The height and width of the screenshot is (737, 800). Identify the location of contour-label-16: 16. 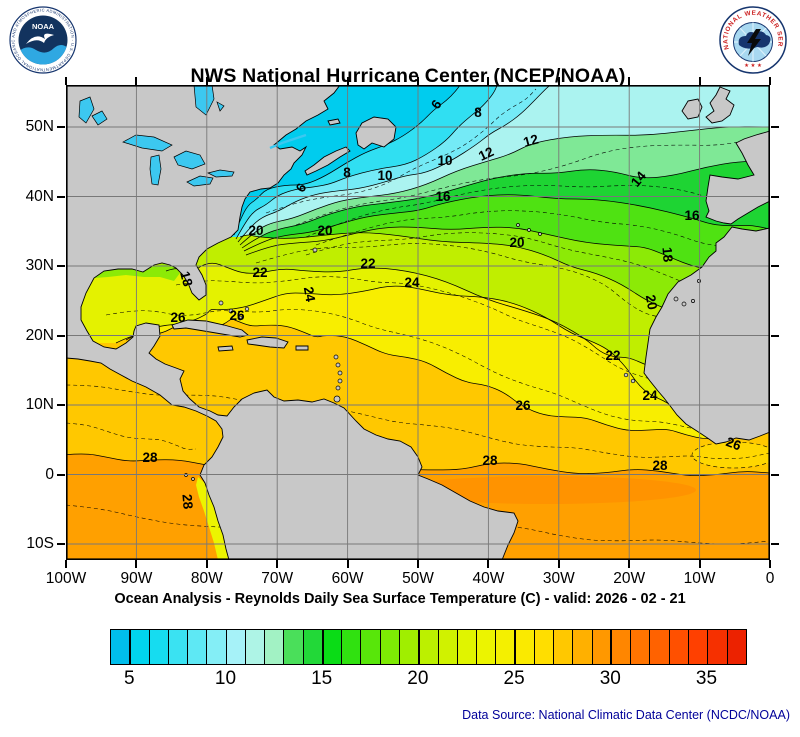
(692, 215).